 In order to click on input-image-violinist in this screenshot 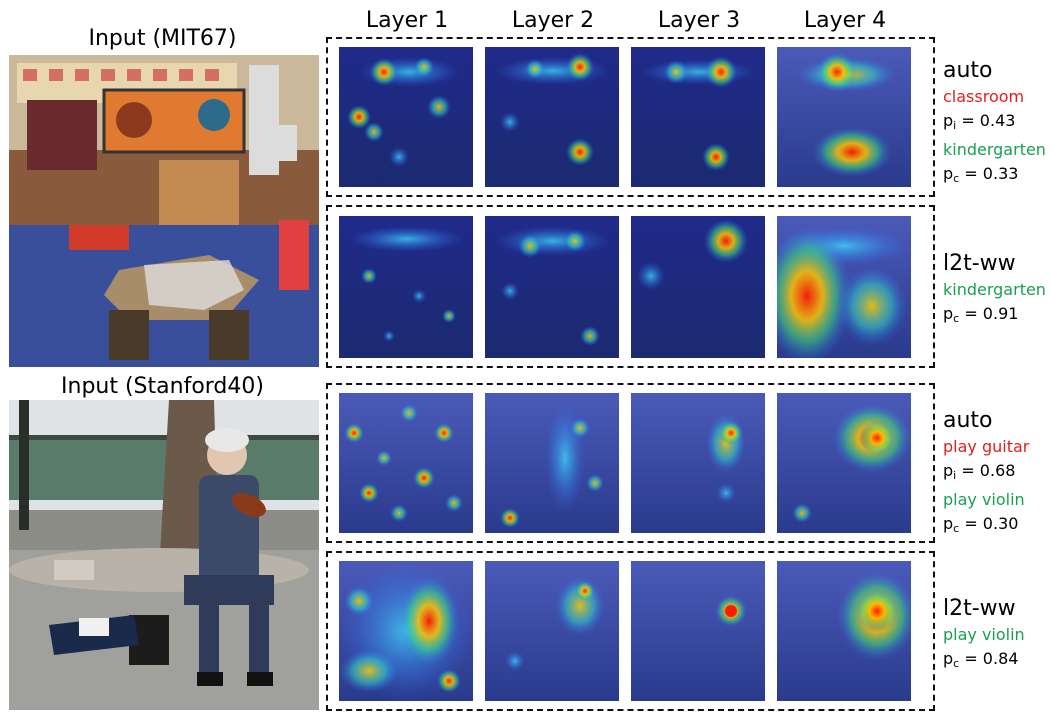, I will do `click(164, 555)`.